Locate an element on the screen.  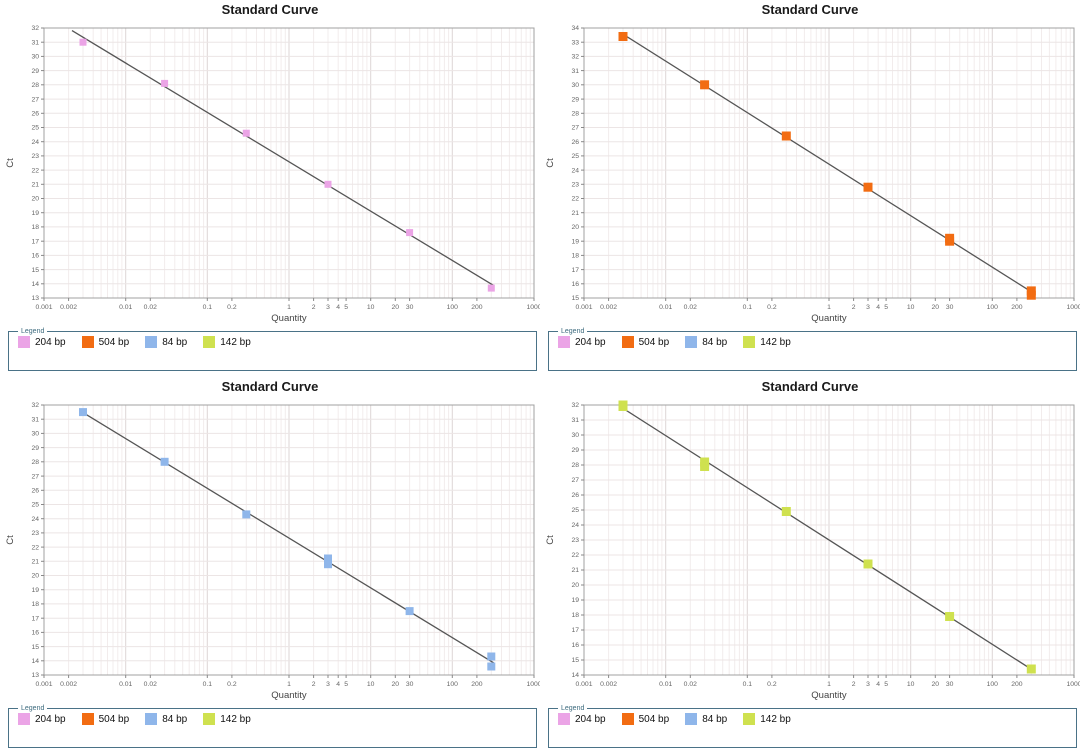
legend-swatch-142bp is located at coordinates (749, 342).